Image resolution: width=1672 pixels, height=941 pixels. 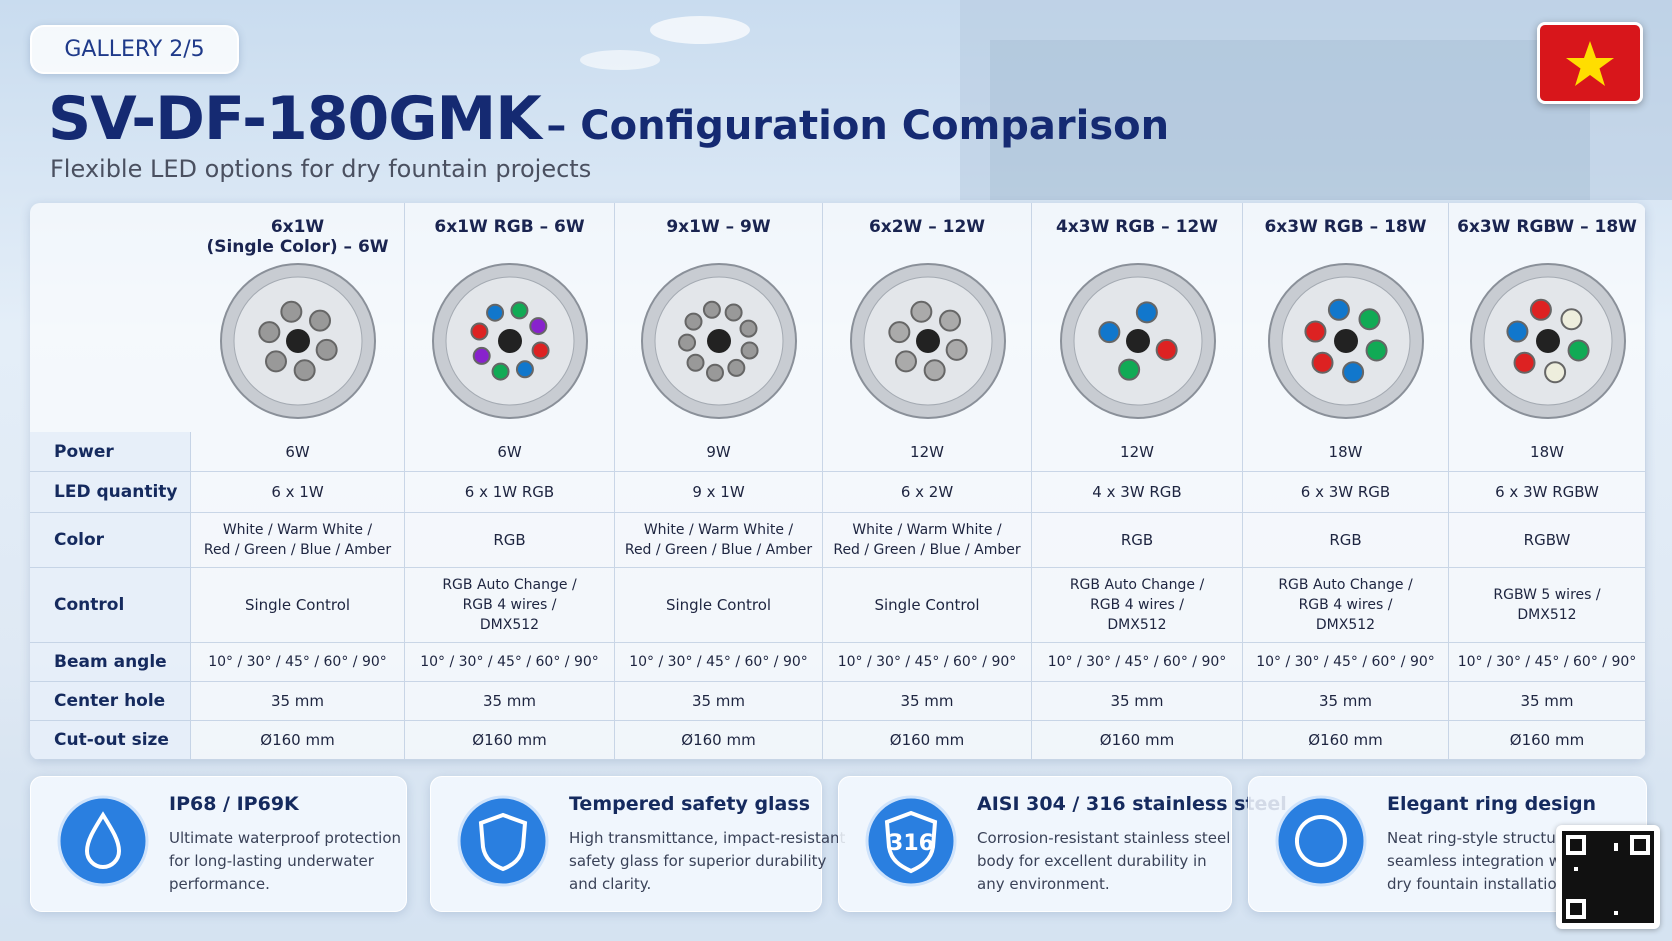 What do you see at coordinates (219, 884) in the screenshot?
I see `feature-line: performance.` at bounding box center [219, 884].